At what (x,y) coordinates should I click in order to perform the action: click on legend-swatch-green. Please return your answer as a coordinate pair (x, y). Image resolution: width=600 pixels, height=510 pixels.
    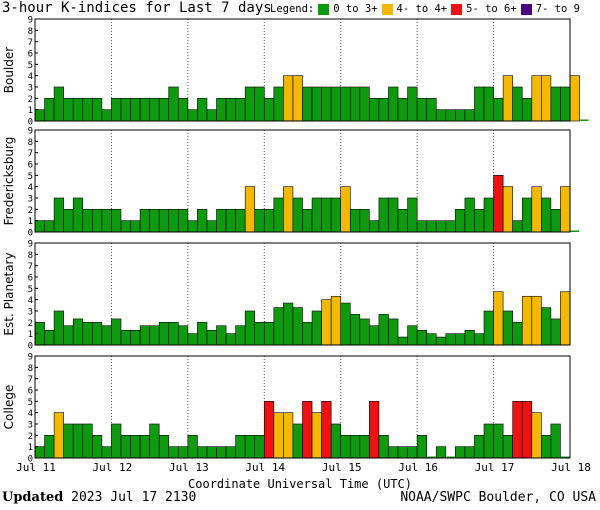
    Looking at the image, I should click on (324, 9).